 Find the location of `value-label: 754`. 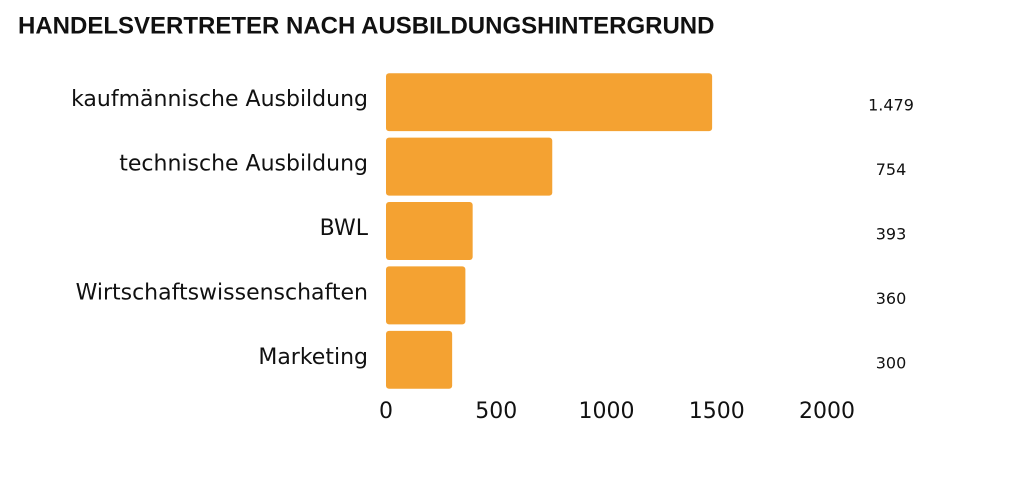

value-label: 754 is located at coordinates (891, 169).